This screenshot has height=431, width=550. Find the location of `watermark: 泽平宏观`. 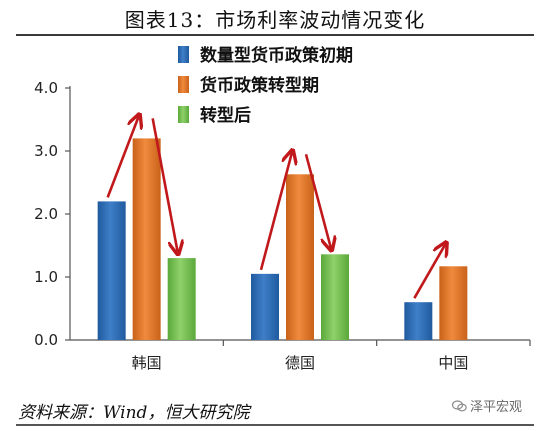

watermark: 泽平宏观 is located at coordinates (487, 405).